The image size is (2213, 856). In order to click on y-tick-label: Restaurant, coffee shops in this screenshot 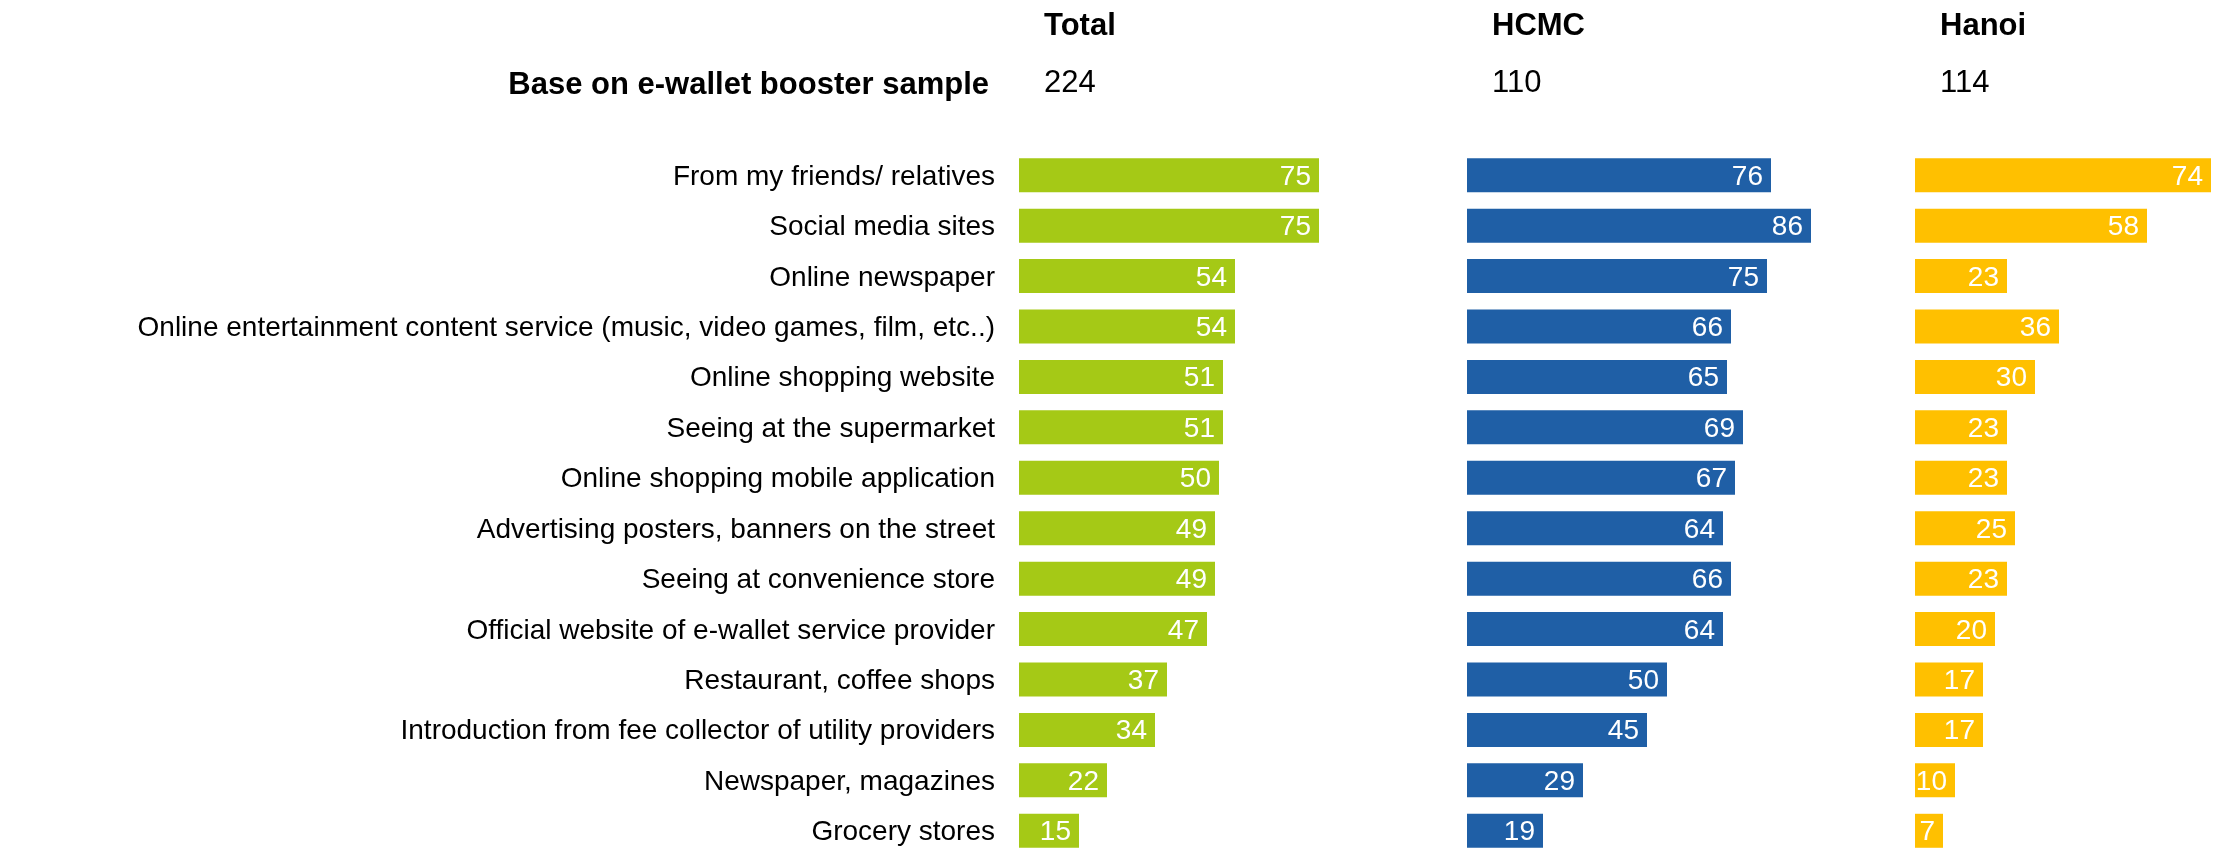, I will do `click(839, 679)`.